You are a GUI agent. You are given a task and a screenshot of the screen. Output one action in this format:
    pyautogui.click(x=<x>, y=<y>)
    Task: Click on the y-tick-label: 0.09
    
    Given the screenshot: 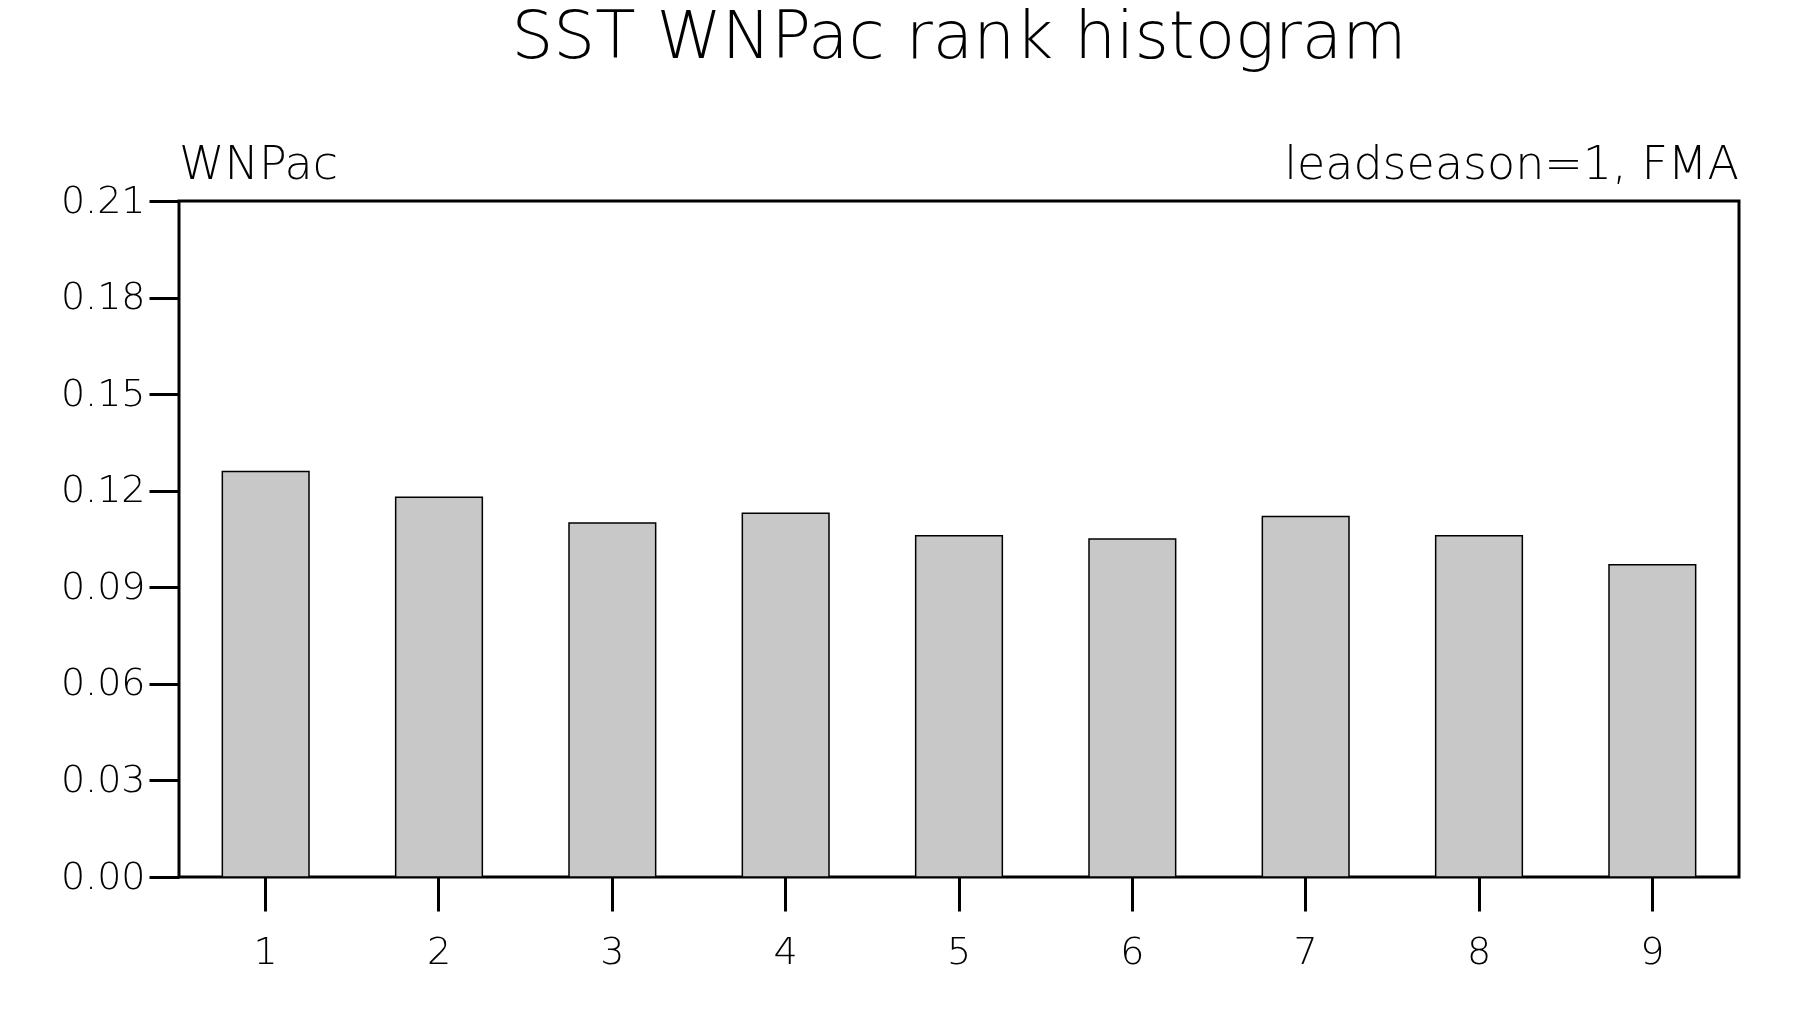 What is the action you would take?
    pyautogui.click(x=103, y=585)
    